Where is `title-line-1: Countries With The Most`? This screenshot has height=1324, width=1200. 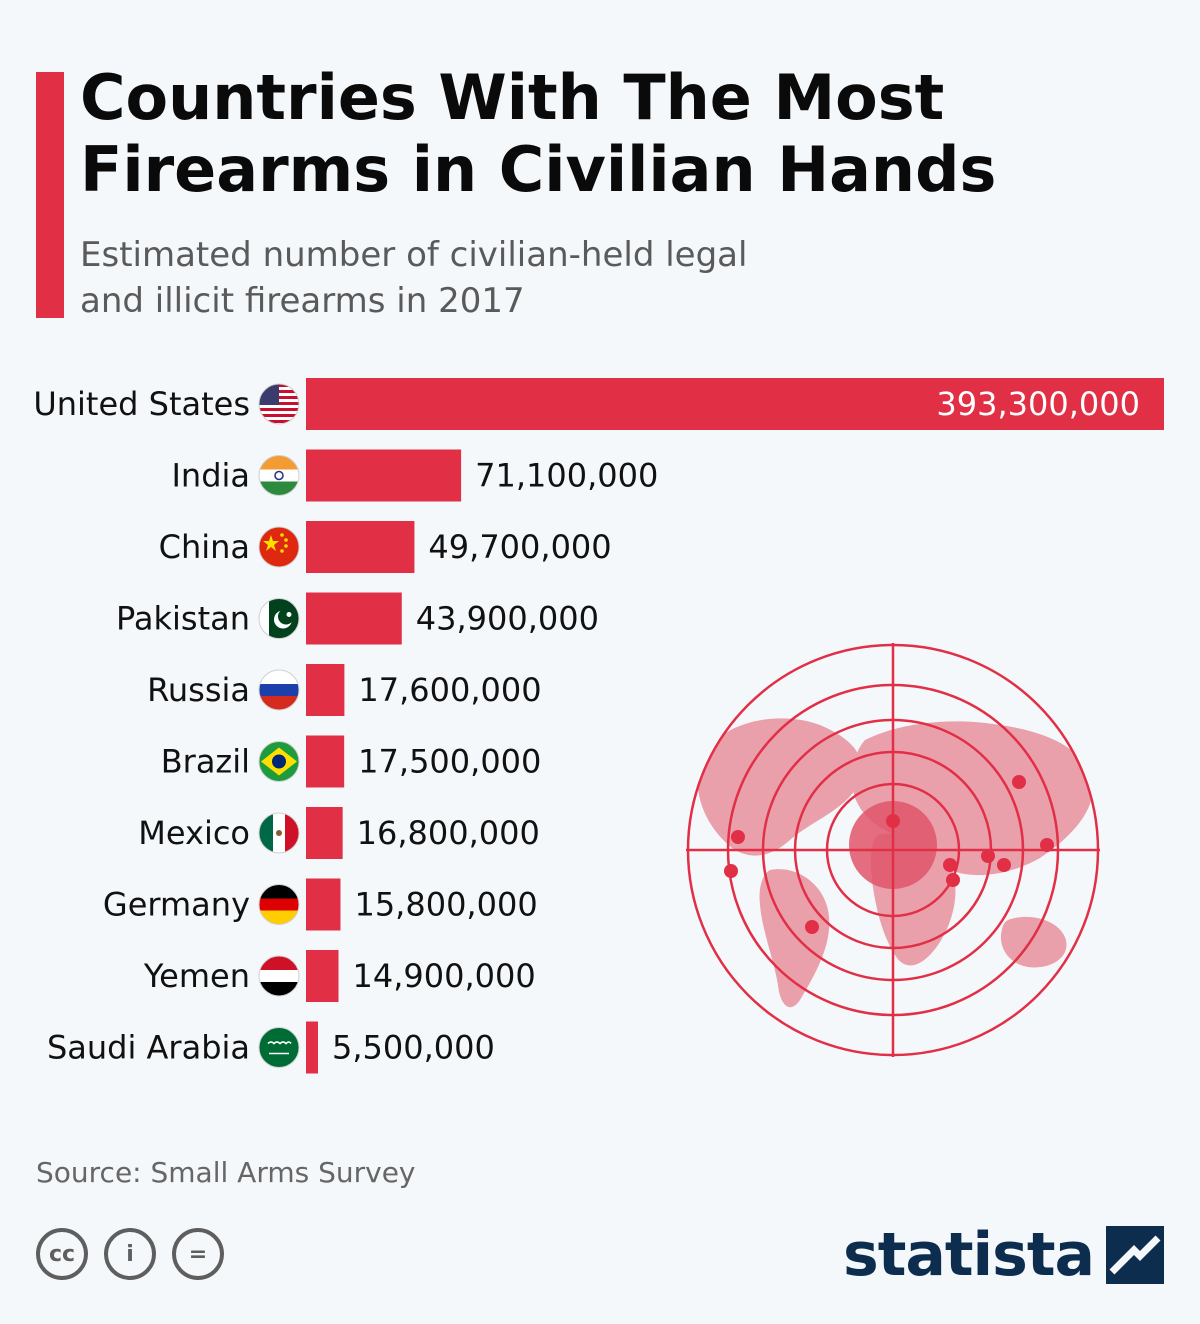 title-line-1: Countries With The Most is located at coordinates (512, 97).